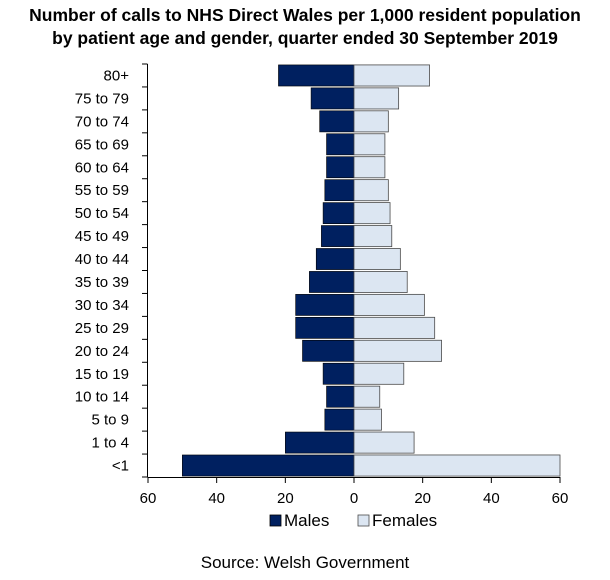 This screenshot has width=610, height=580. I want to click on y-tick-label: 55 to 59, so click(102, 190).